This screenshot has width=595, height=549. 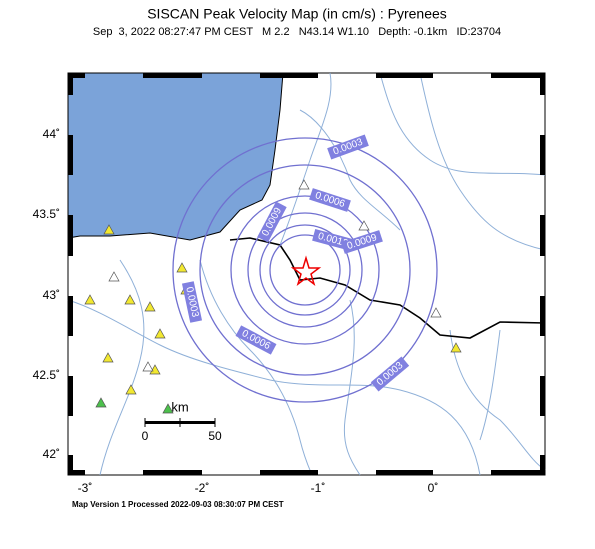 What do you see at coordinates (51, 295) in the screenshot?
I see `lat-label: 43˚` at bounding box center [51, 295].